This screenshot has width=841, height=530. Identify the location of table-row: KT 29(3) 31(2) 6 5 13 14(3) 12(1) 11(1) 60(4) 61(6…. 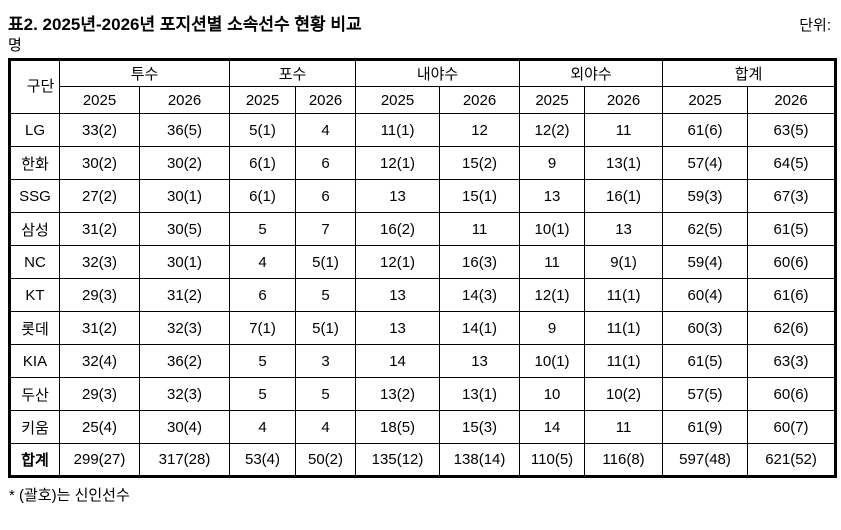
(423, 295).